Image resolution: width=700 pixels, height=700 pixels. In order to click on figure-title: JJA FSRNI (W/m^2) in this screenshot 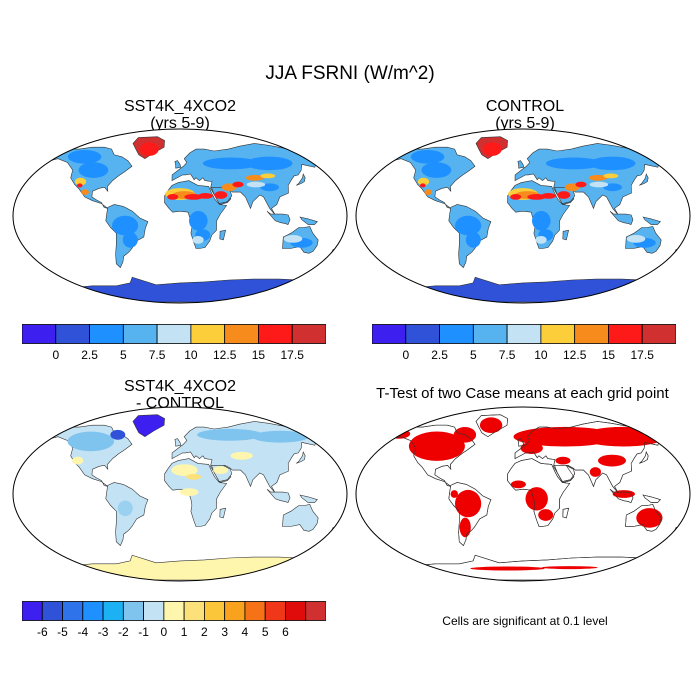, I will do `click(350, 73)`.